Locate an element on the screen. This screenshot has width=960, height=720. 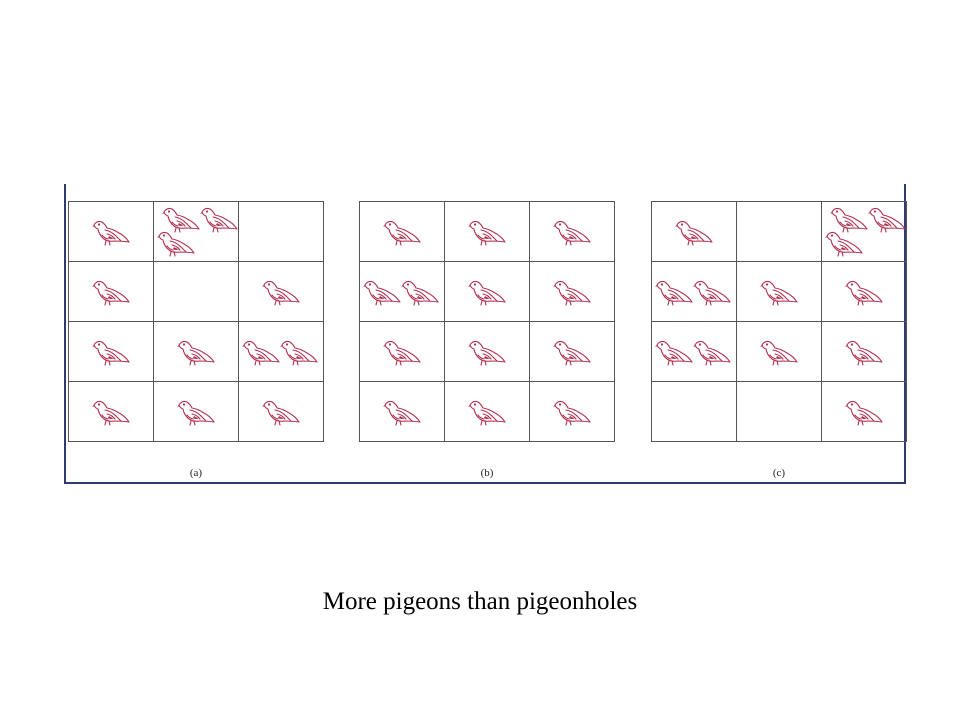
panel-c: (c) is located at coordinates (779, 340).